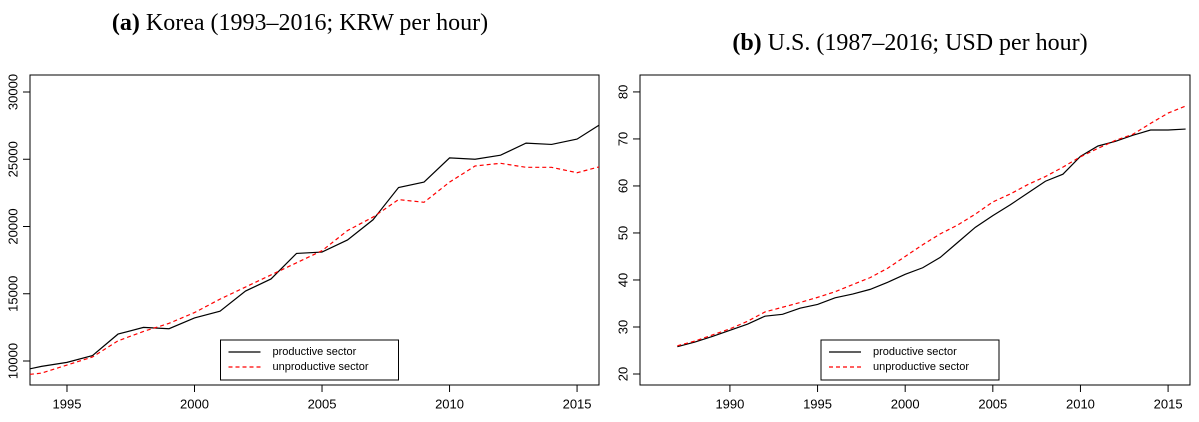 The height and width of the screenshot is (422, 1199). Describe the element at coordinates (622, 186) in the screenshot. I see `y-tick-label: 60` at that location.